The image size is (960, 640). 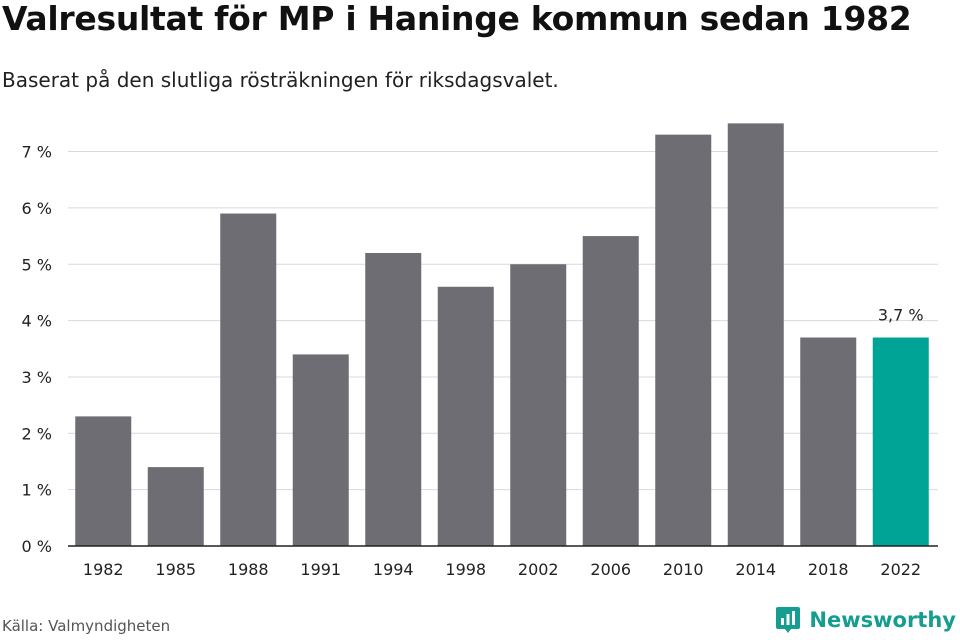 I want to click on y-tick-label: 0 %, so click(x=37, y=546).